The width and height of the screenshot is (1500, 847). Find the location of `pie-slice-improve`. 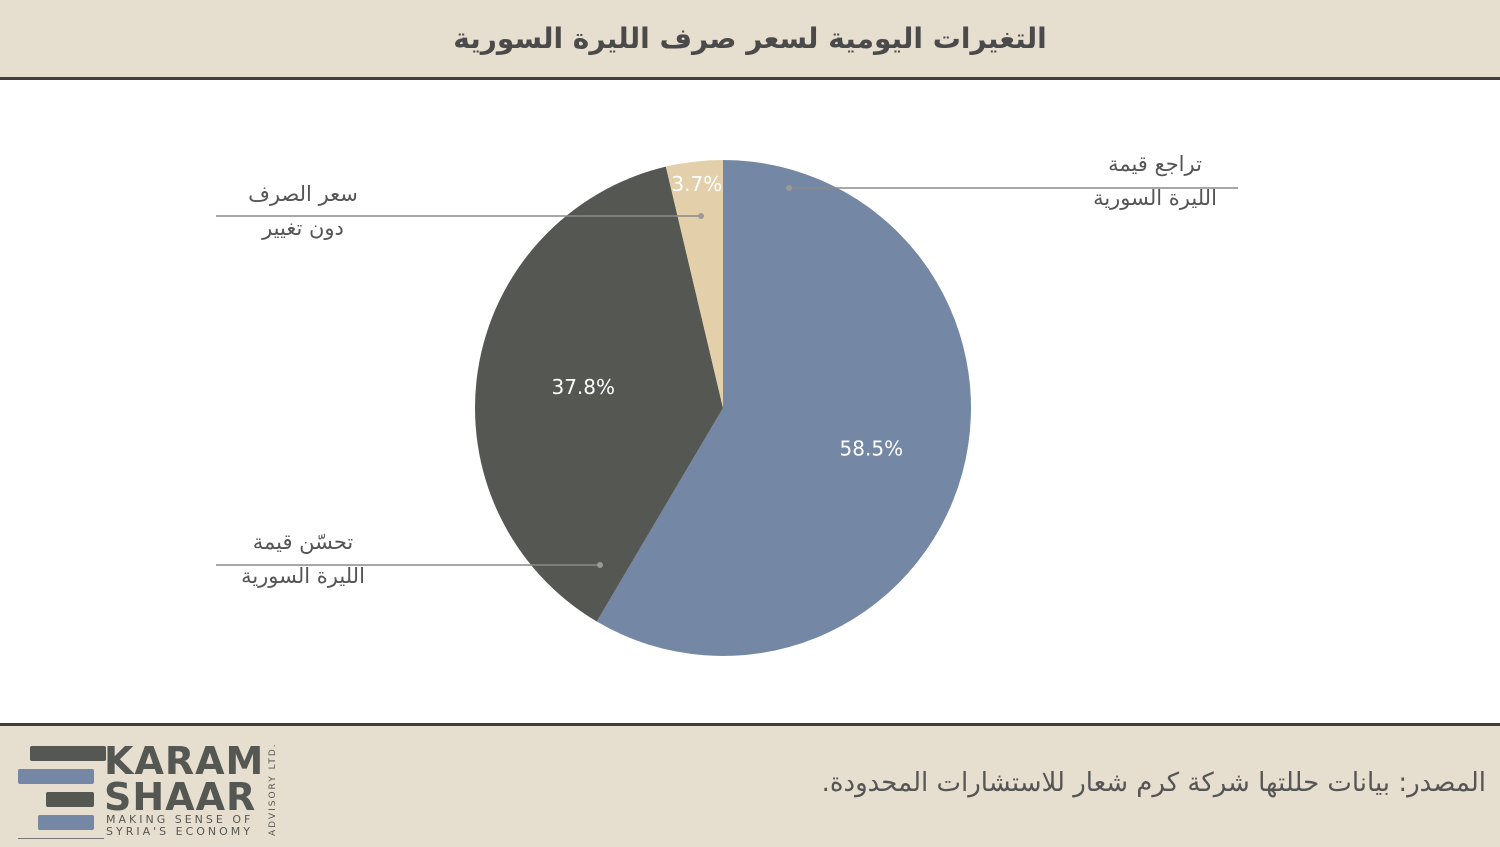

pie-slice-improve is located at coordinates (599, 394).